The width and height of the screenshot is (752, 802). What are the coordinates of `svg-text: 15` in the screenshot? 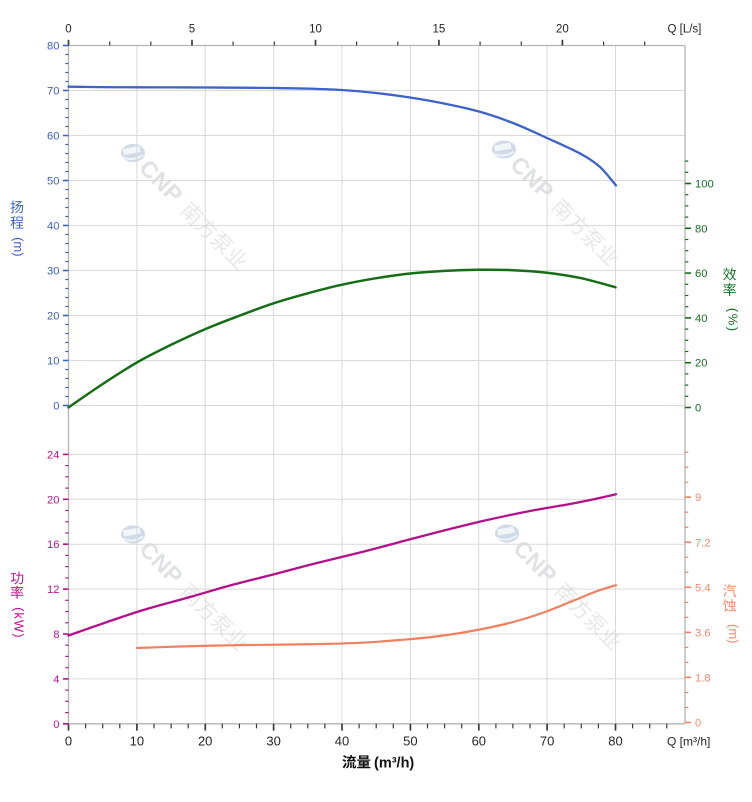 It's located at (439, 30).